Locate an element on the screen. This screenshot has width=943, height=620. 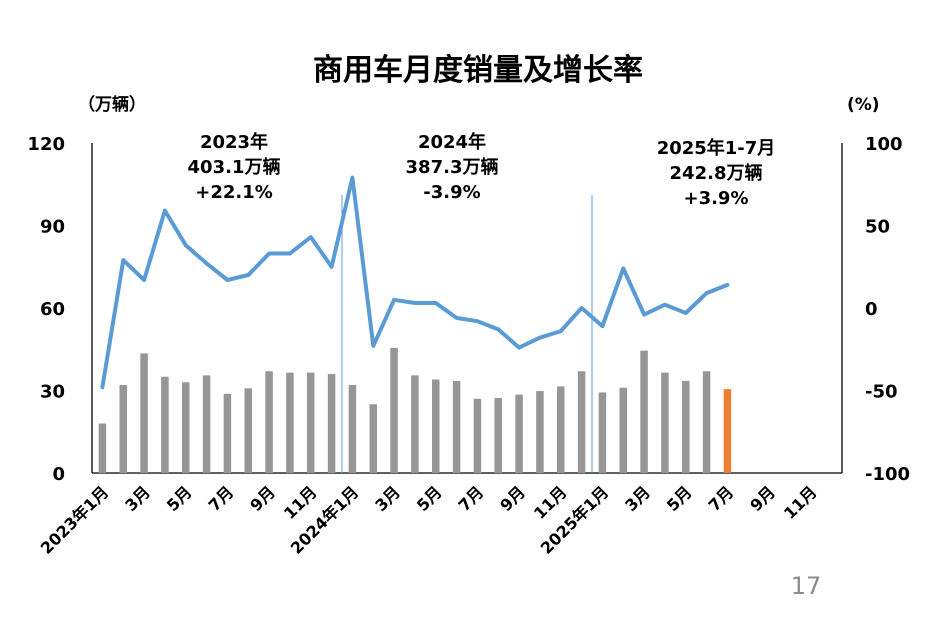
x-tick-label: 11月 is located at coordinates (800, 502).